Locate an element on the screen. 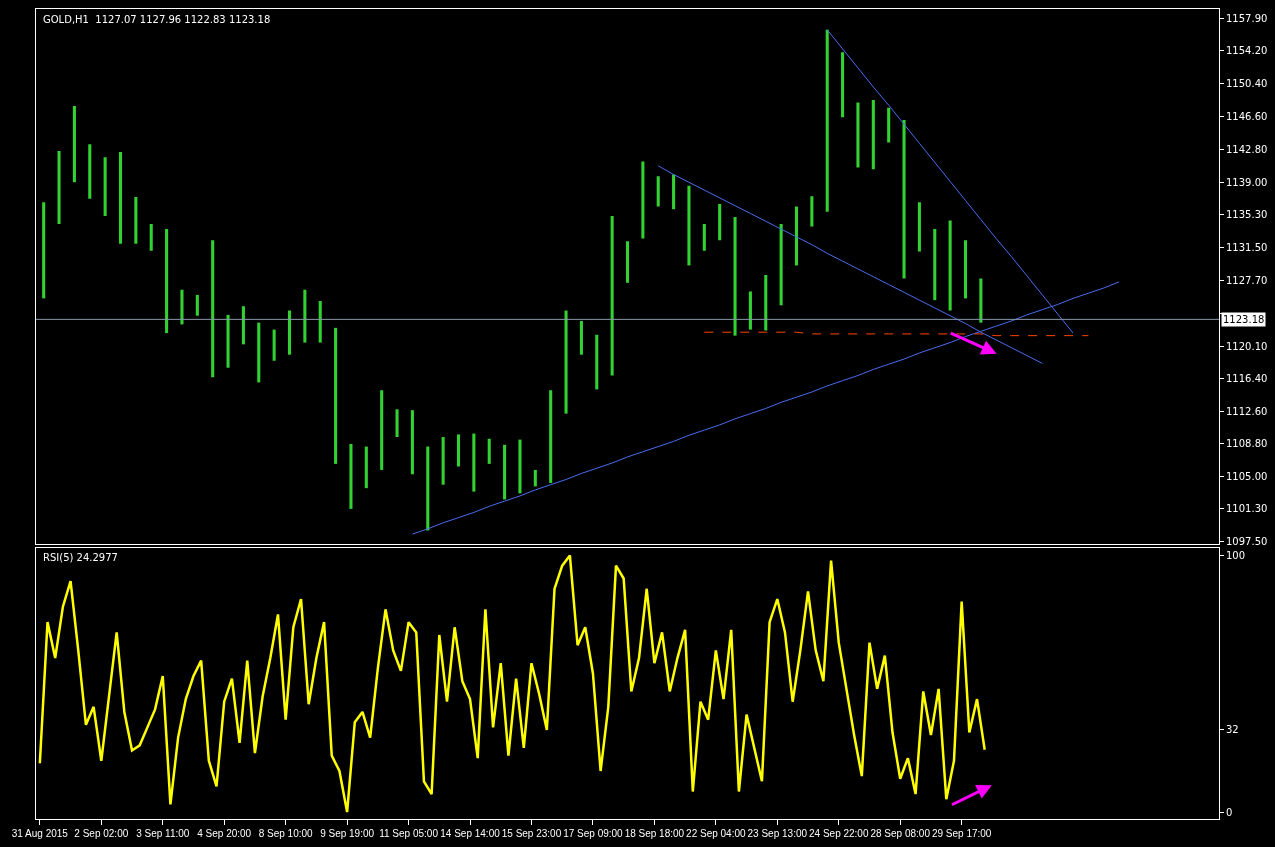  y-tick-label: 1108.80 is located at coordinates (1247, 444).